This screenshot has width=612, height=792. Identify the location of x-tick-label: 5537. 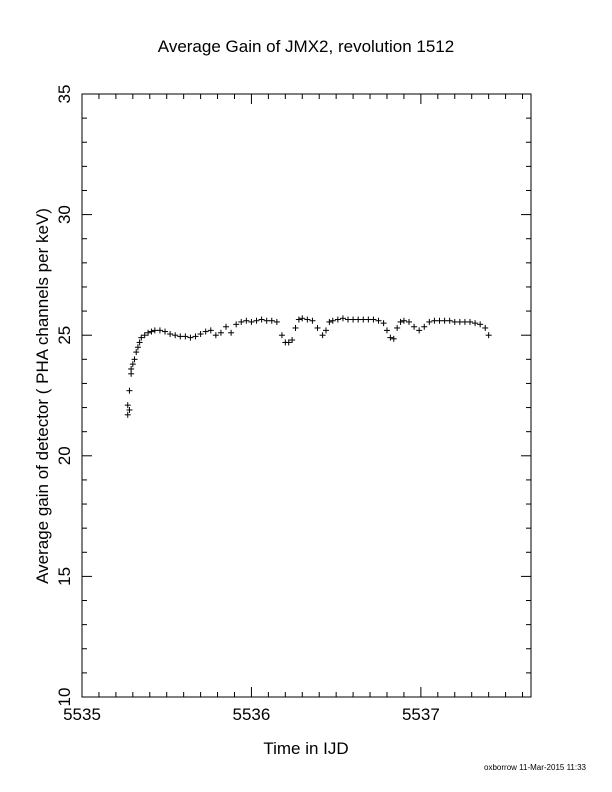
(421, 714).